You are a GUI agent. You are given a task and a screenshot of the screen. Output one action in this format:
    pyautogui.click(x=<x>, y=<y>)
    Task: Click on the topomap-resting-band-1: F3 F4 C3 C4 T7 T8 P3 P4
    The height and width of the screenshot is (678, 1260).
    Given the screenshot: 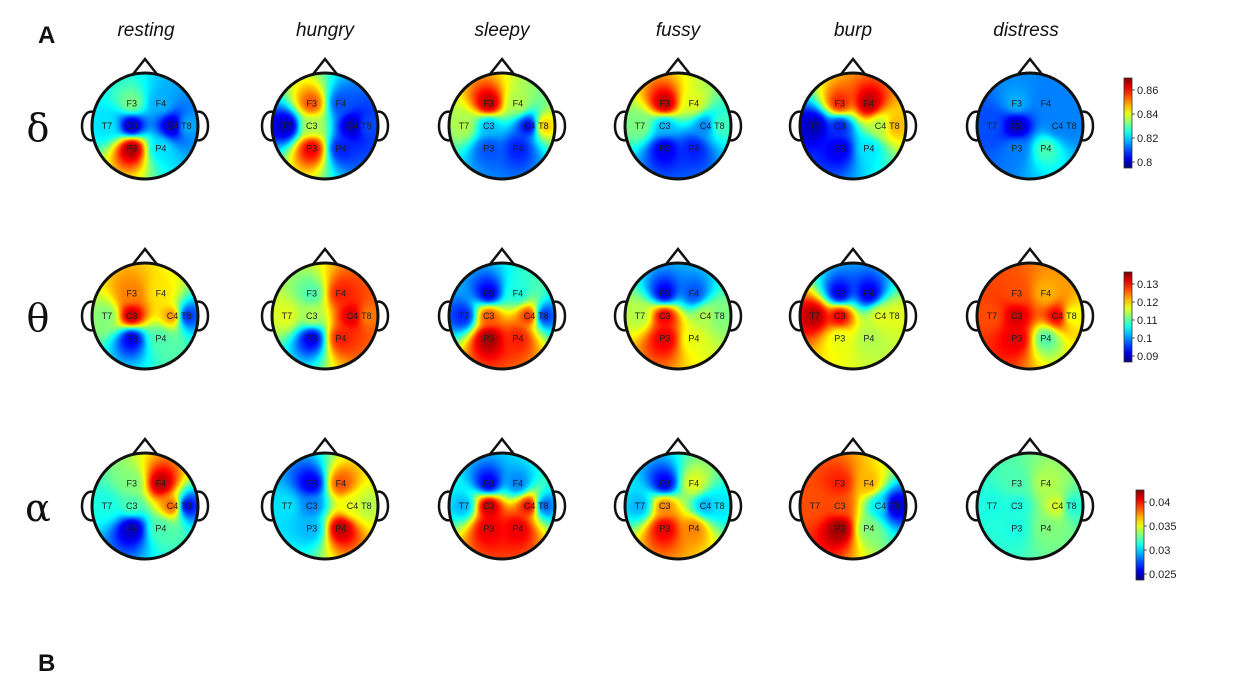 What is the action you would take?
    pyautogui.click(x=145, y=308)
    